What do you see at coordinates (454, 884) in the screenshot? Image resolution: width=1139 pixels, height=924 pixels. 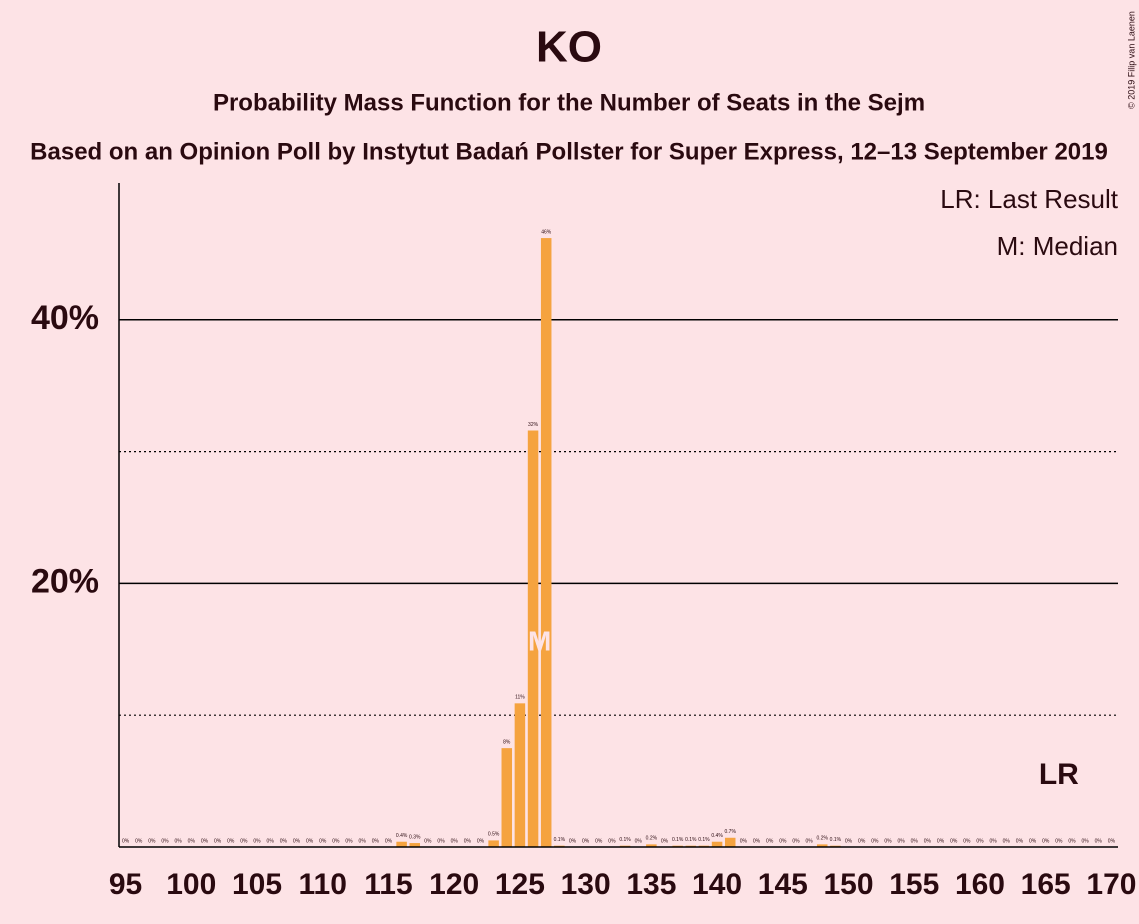 I see `x-tick-label: 120` at bounding box center [454, 884].